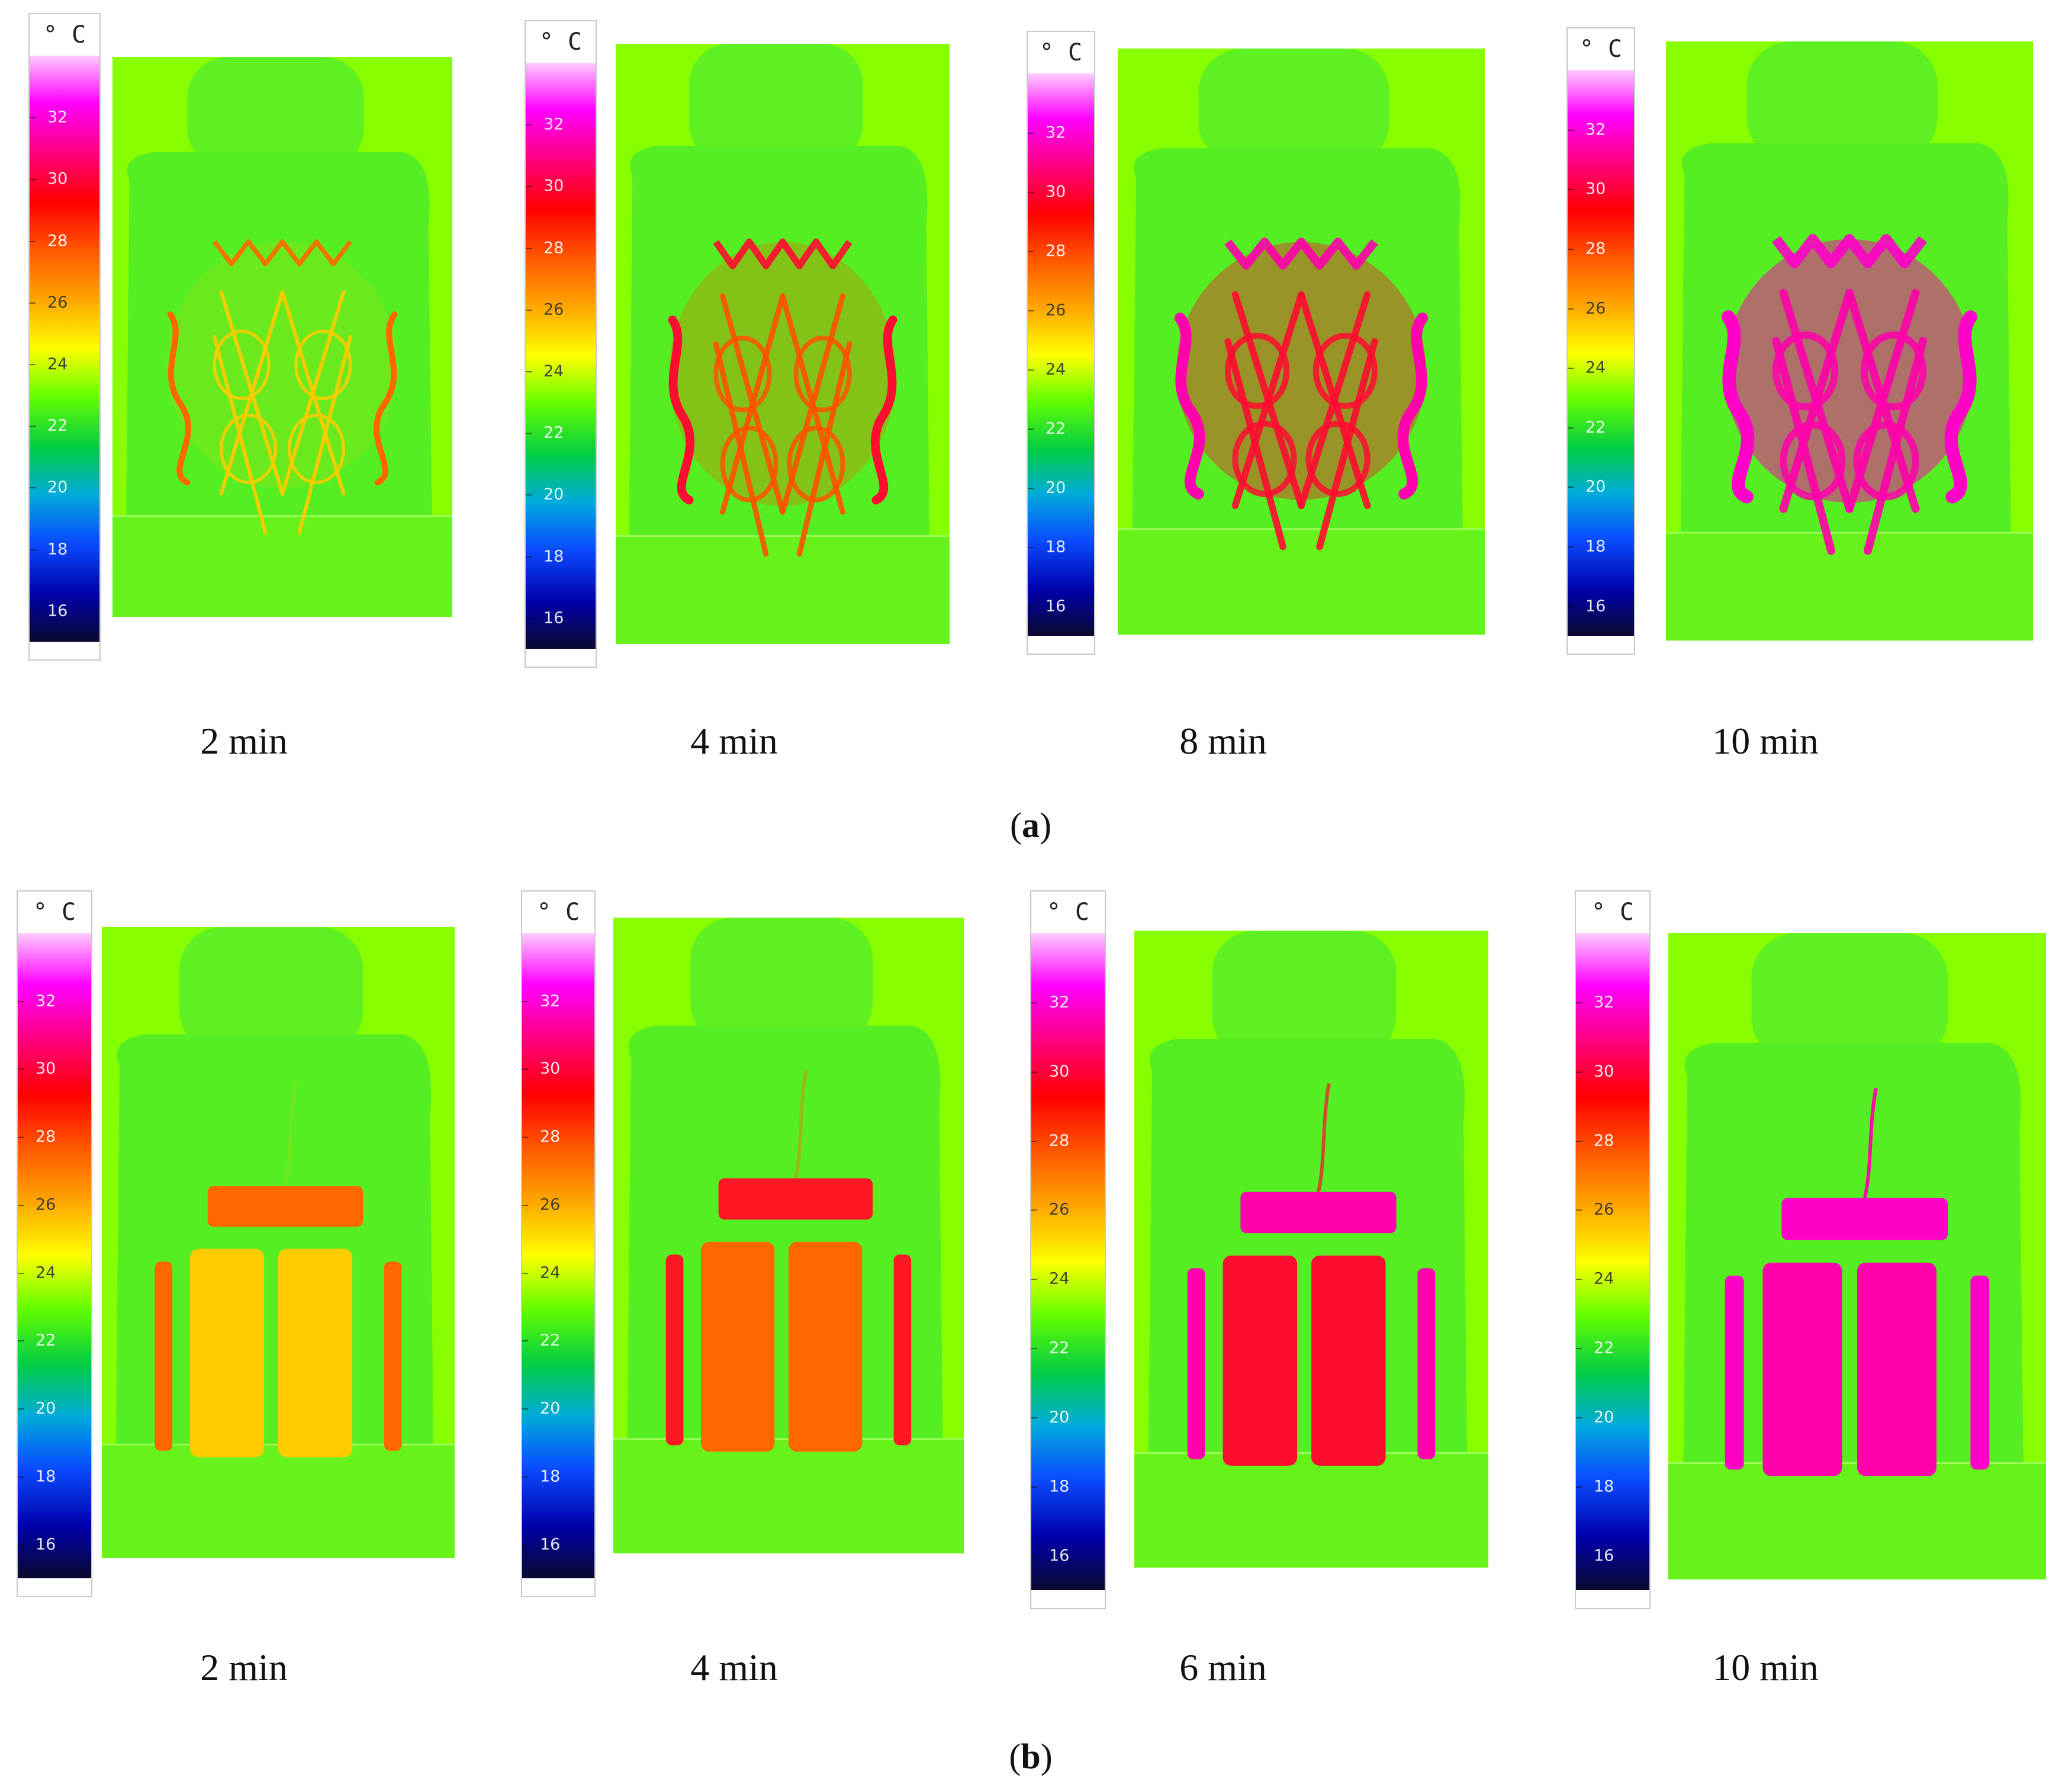 This screenshot has width=2062, height=1792. What do you see at coordinates (285, 1206) in the screenshot?
I see `heating-pad-upper` at bounding box center [285, 1206].